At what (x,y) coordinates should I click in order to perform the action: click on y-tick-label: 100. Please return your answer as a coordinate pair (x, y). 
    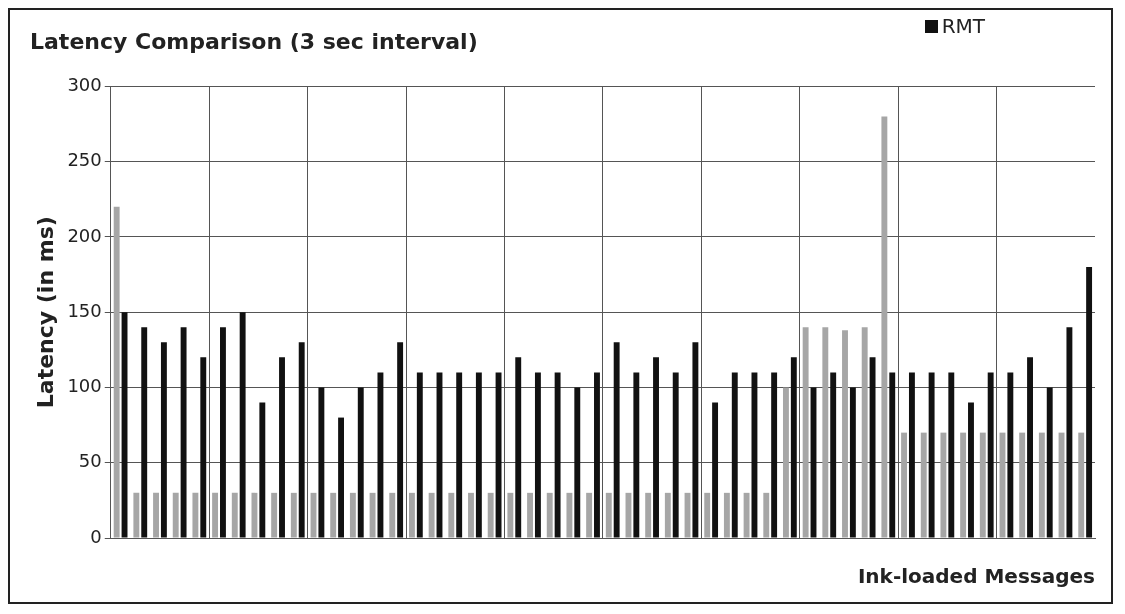
    Looking at the image, I should click on (84, 386).